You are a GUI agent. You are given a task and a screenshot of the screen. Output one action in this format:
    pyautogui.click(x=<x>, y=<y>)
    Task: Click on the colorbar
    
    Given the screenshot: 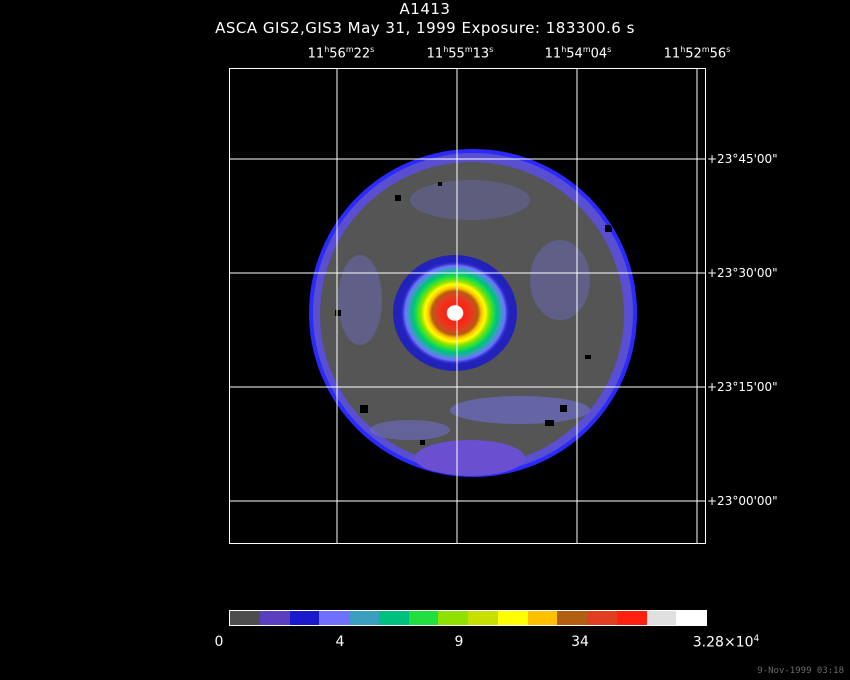 What is the action you would take?
    pyautogui.click(x=468, y=618)
    